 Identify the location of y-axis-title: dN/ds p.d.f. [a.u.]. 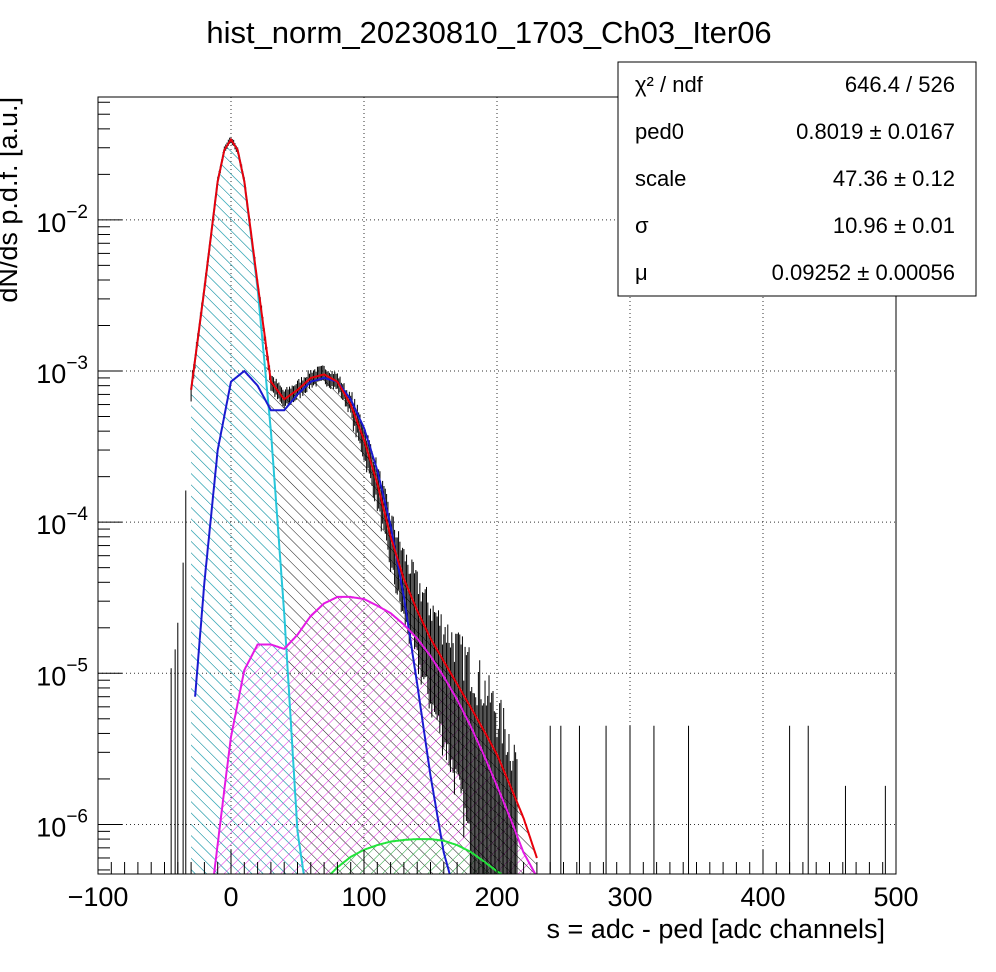
(11, 200).